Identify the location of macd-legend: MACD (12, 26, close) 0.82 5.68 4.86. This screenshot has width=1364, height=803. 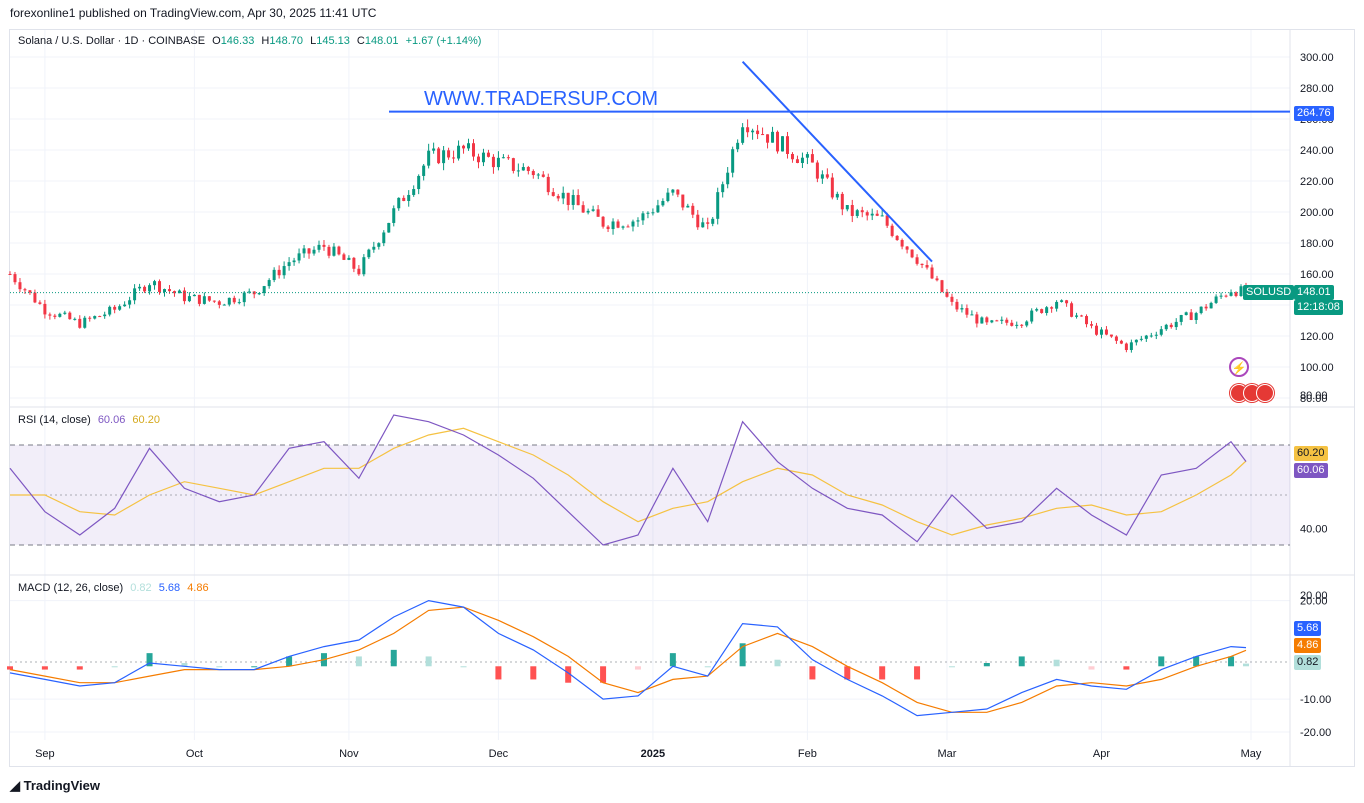
(115, 588).